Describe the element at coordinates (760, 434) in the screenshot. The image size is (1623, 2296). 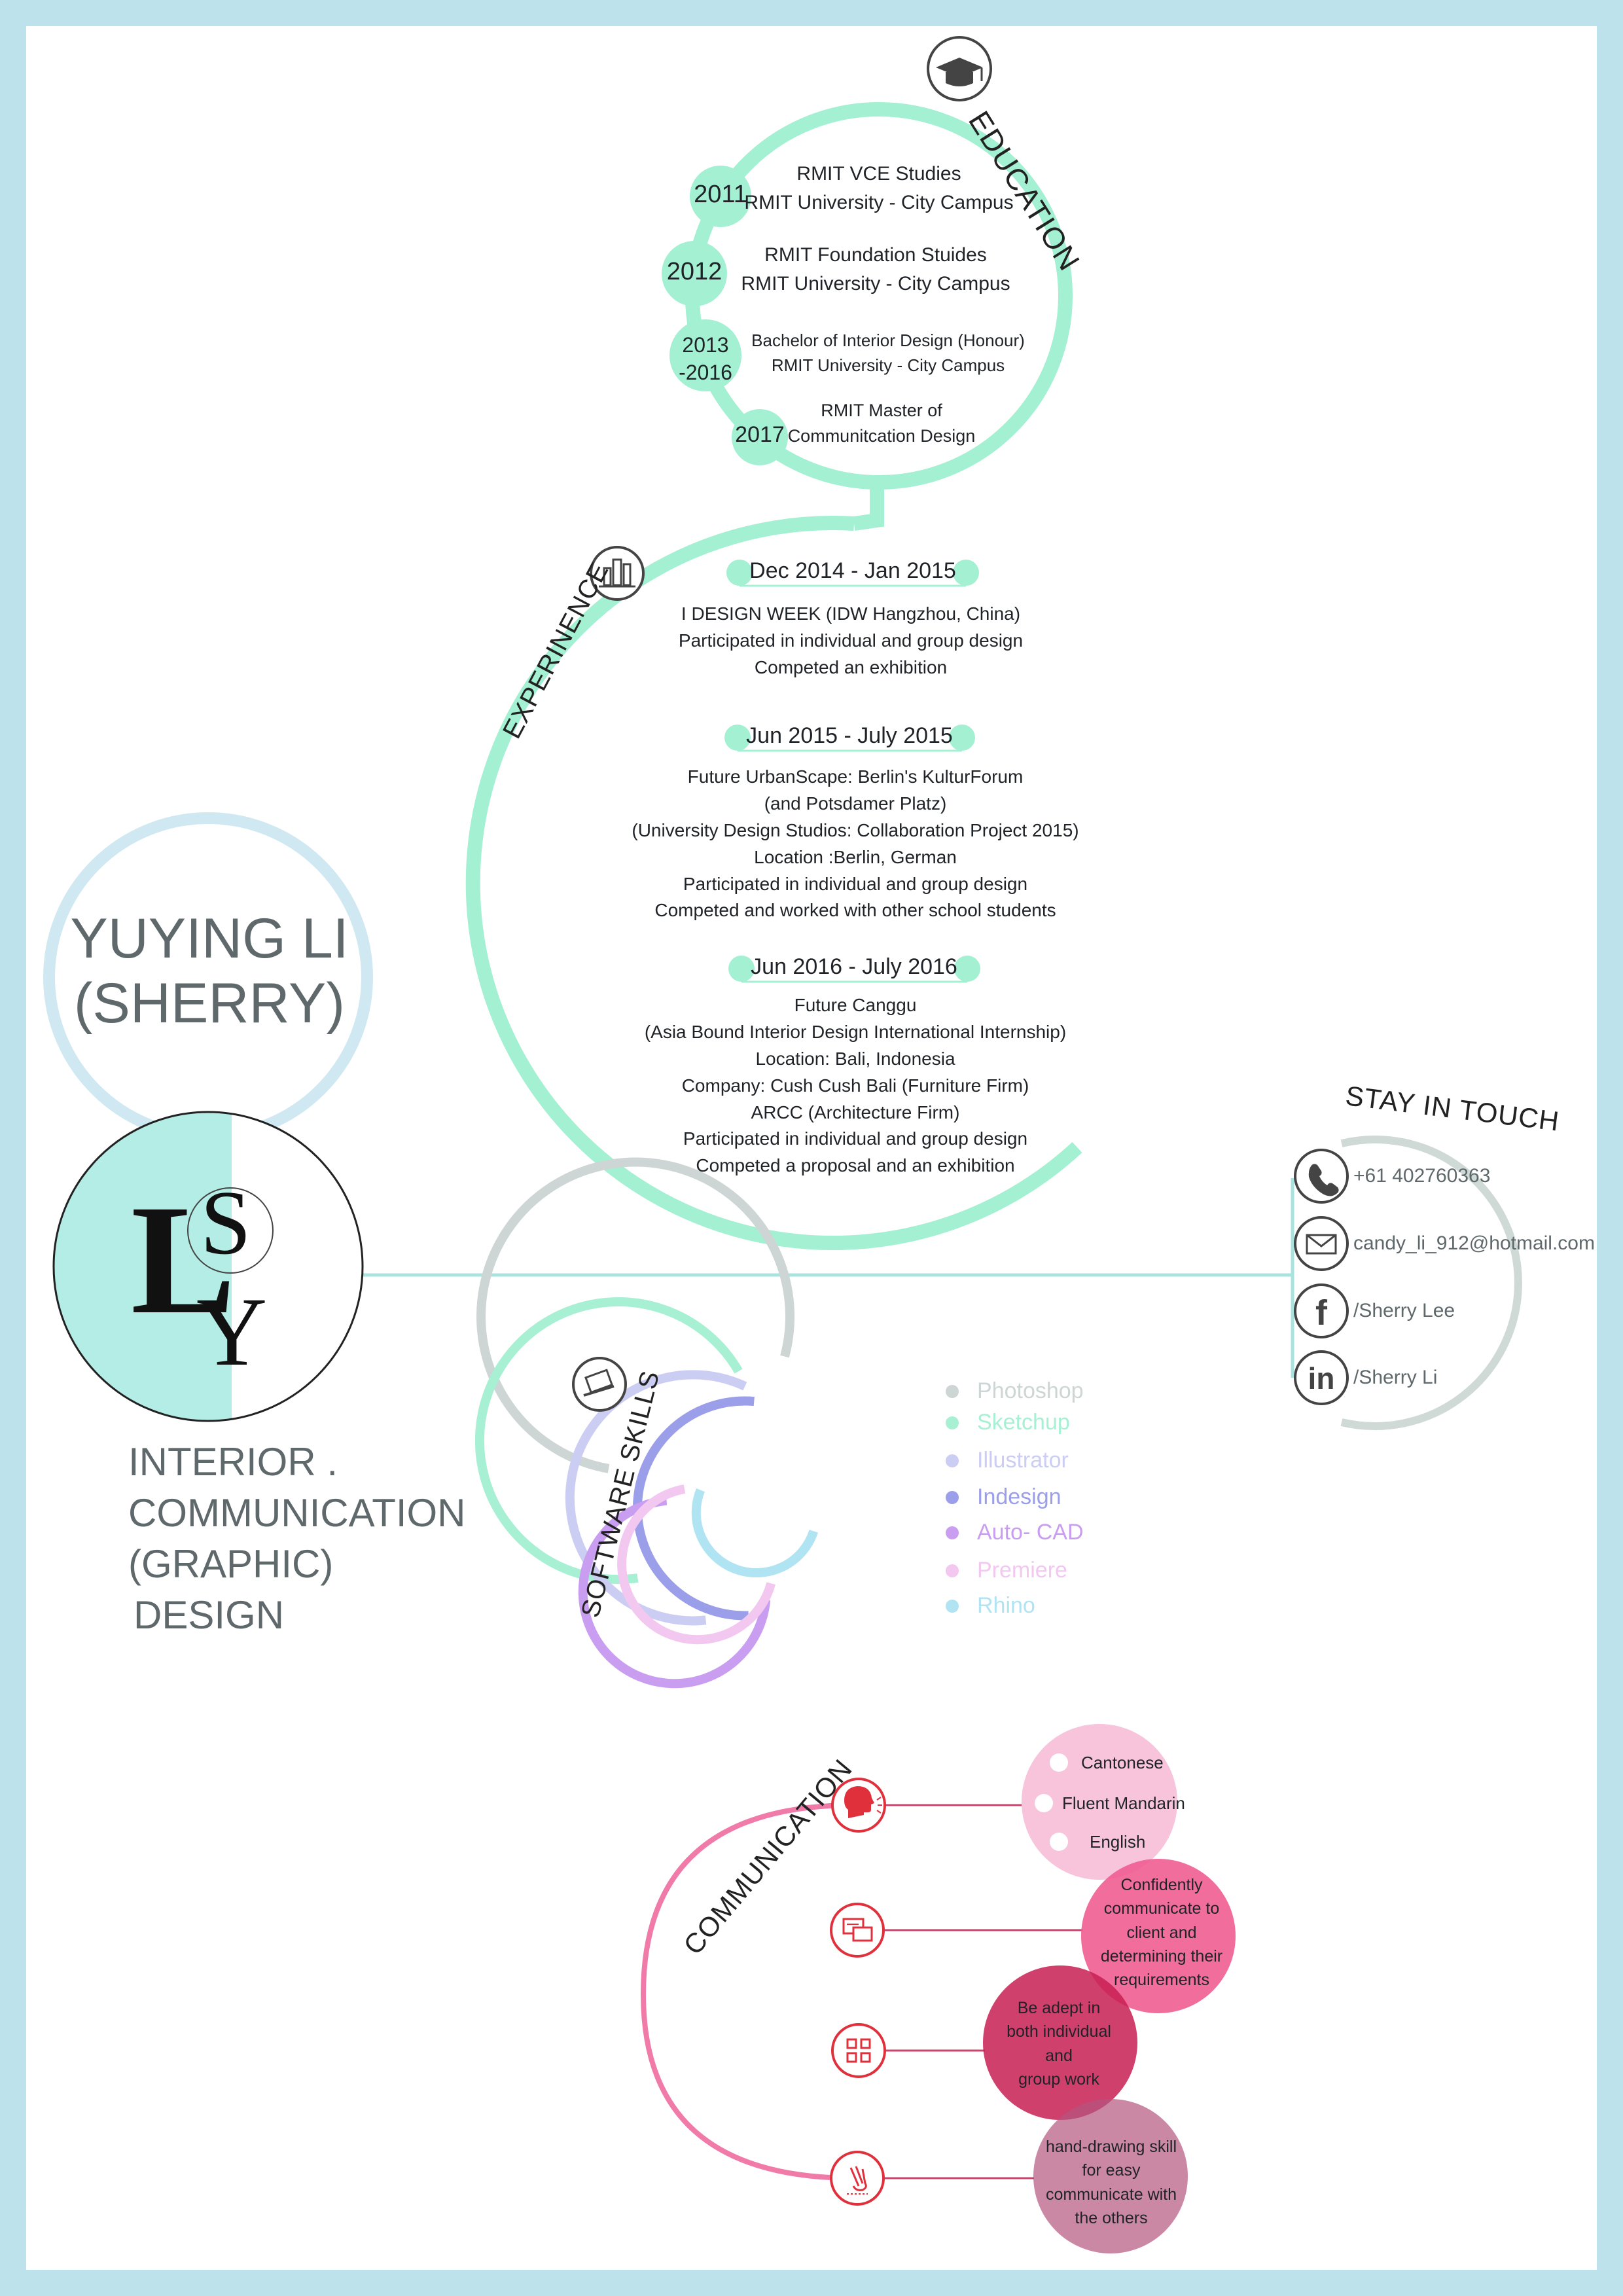
I see `education-year-4: 2017` at that location.